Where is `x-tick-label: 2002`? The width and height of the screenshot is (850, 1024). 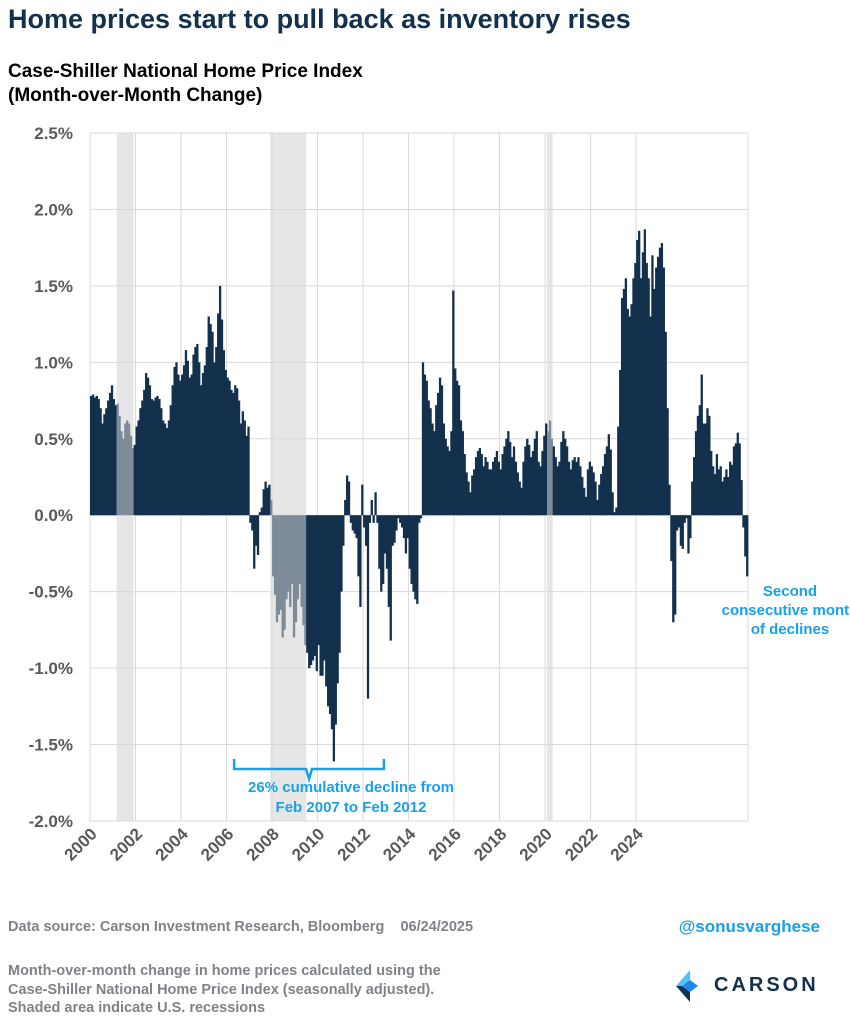 x-tick-label: 2002 is located at coordinates (126, 844).